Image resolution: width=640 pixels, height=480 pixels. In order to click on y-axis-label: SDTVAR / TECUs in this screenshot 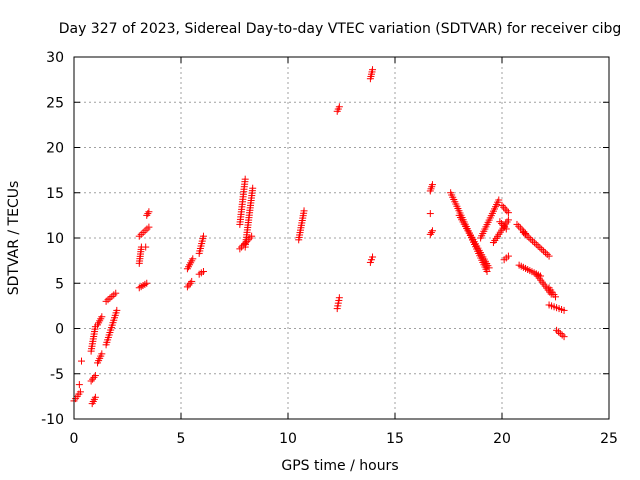, I will do `click(14, 238)`.